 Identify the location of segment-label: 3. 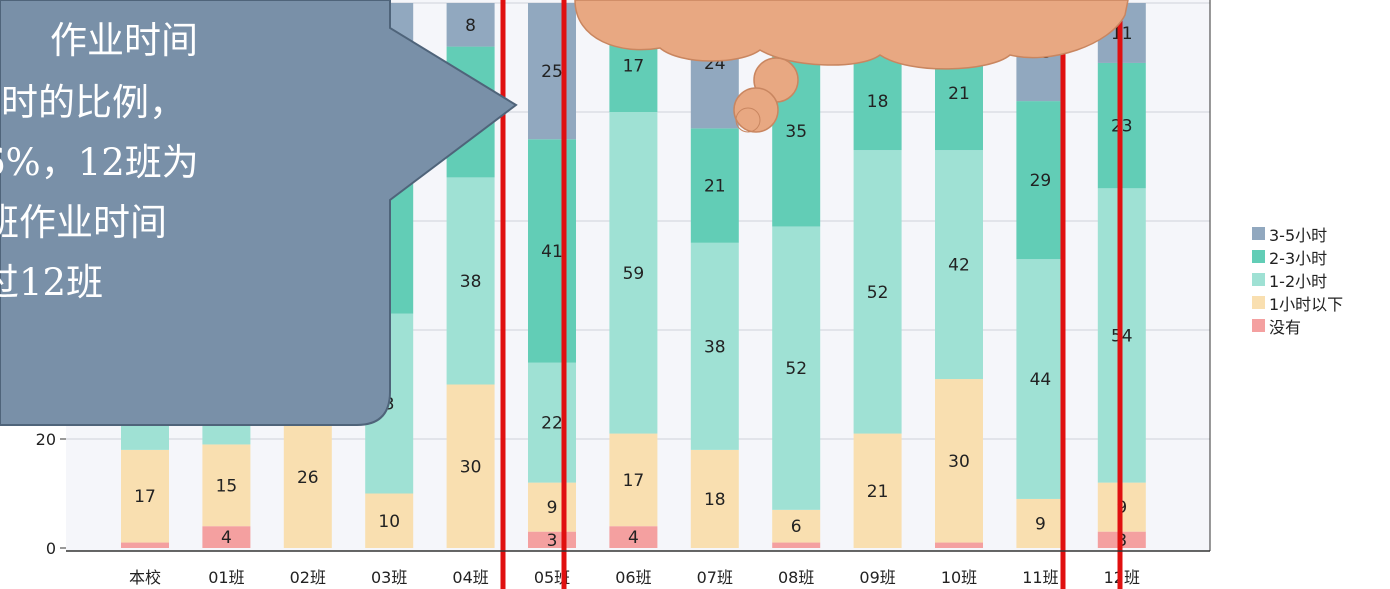
(552, 541).